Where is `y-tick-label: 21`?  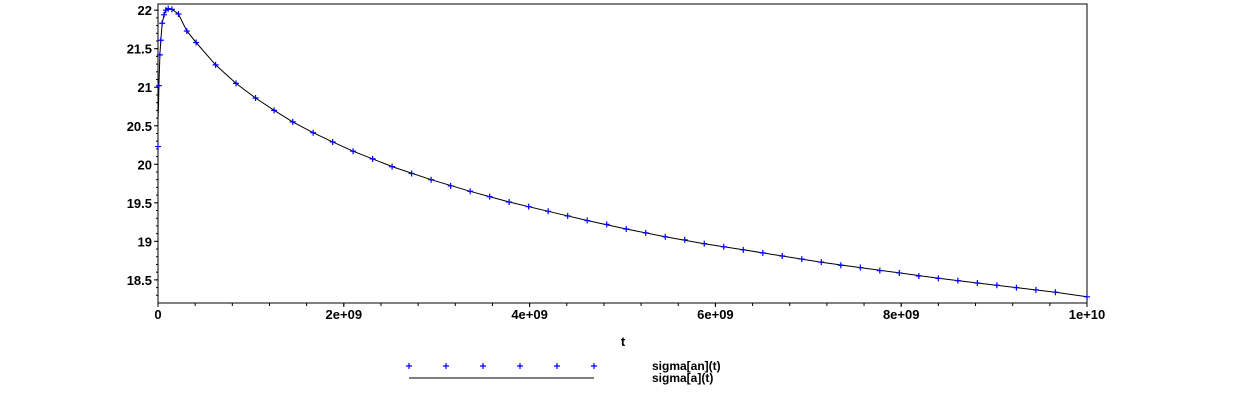
y-tick-label: 21 is located at coordinates (145, 87).